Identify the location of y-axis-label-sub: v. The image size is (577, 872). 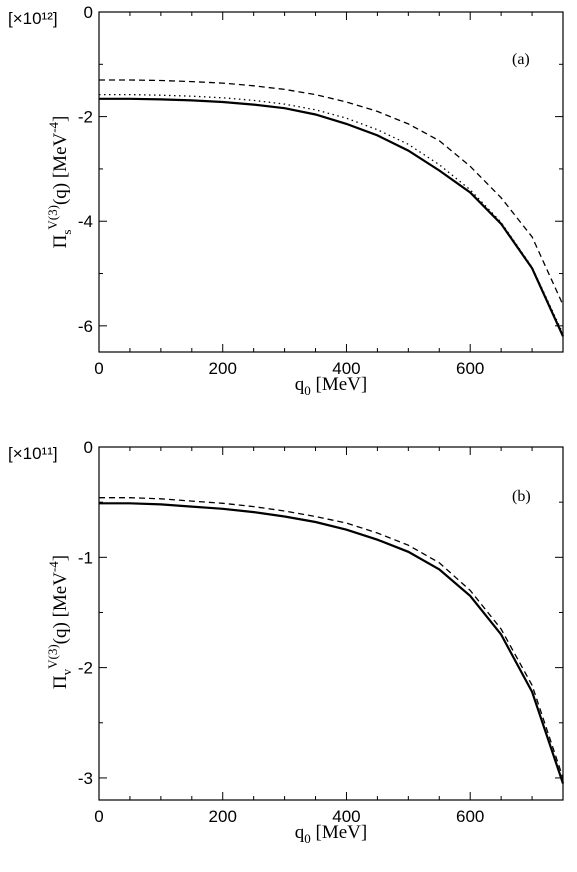
(66, 671).